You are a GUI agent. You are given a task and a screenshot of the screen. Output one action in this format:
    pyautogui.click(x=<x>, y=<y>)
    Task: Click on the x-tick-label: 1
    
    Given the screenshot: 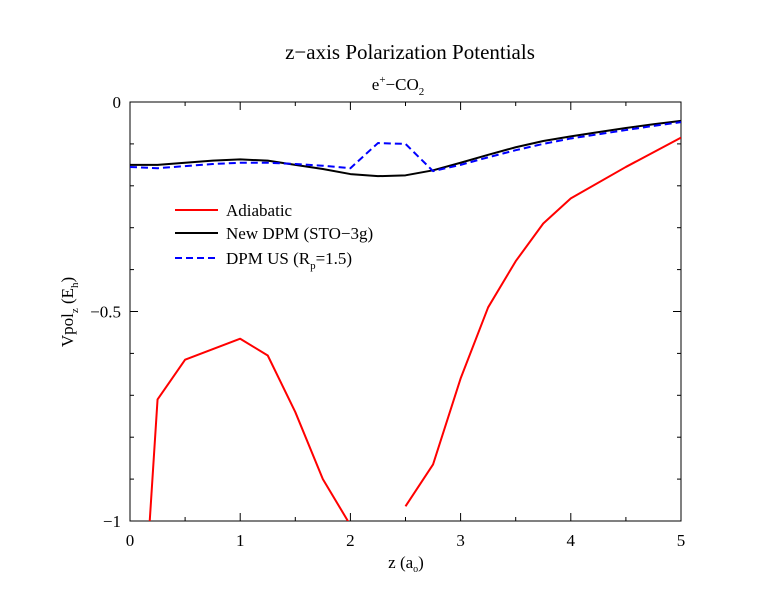 What is the action you would take?
    pyautogui.click(x=240, y=540)
    